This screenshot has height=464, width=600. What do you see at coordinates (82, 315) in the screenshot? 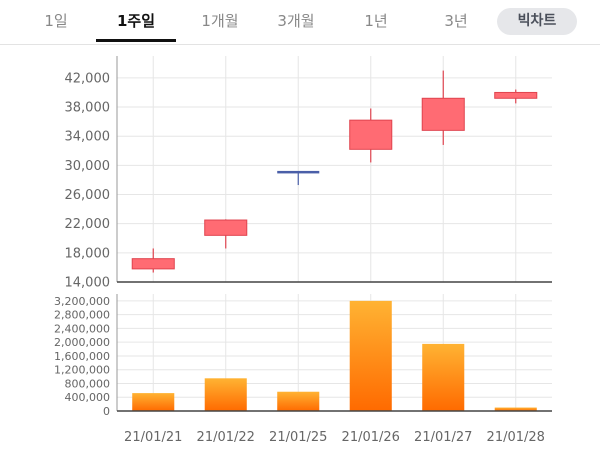
I see `volume-tick-label: 2,800,000` at bounding box center [82, 315].